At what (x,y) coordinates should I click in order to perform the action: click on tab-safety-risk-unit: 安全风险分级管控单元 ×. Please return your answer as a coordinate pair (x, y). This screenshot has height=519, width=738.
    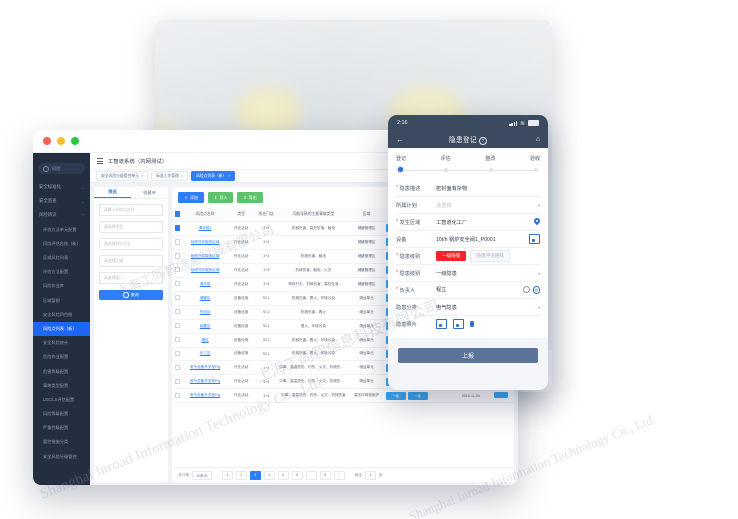
    Looking at the image, I should click on (122, 176).